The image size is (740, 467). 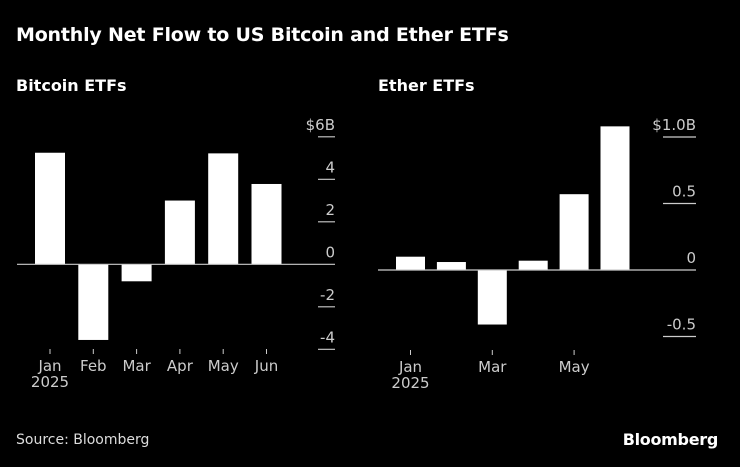 What do you see at coordinates (50, 382) in the screenshot?
I see `bitcoin-x-year-label: 2025` at bounding box center [50, 382].